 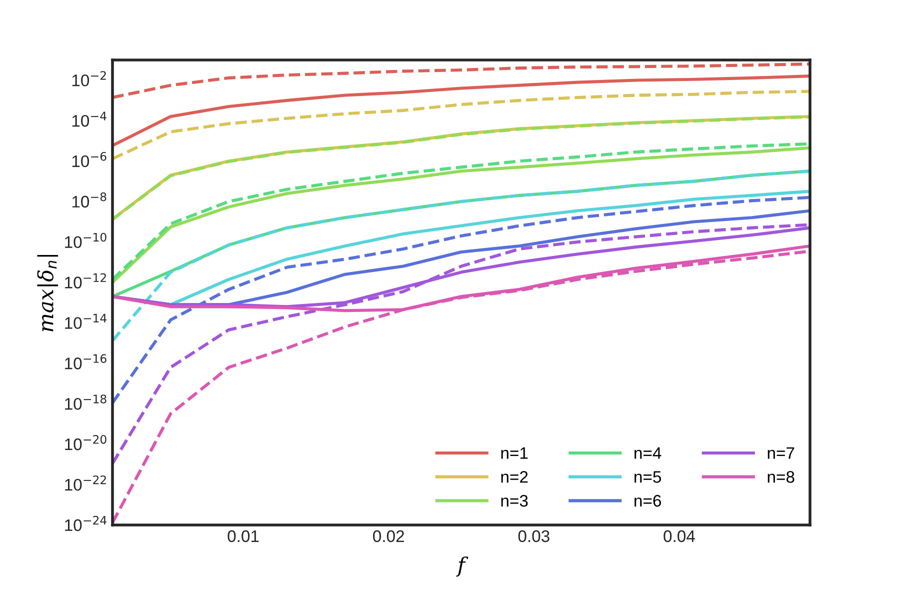 What do you see at coordinates (89, 78) in the screenshot?
I see `y-tick-label: 10$^{−2}$` at bounding box center [89, 78].